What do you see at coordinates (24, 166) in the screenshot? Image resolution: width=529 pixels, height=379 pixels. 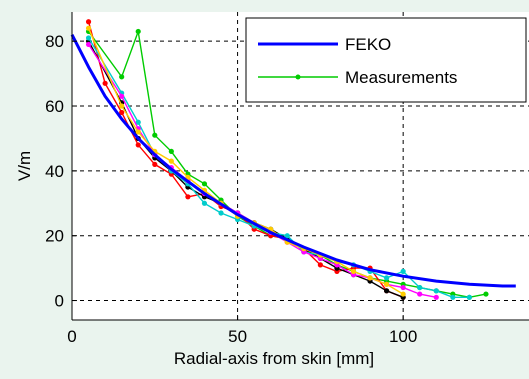 I see `y-axis-label: V/m` at bounding box center [24, 166].